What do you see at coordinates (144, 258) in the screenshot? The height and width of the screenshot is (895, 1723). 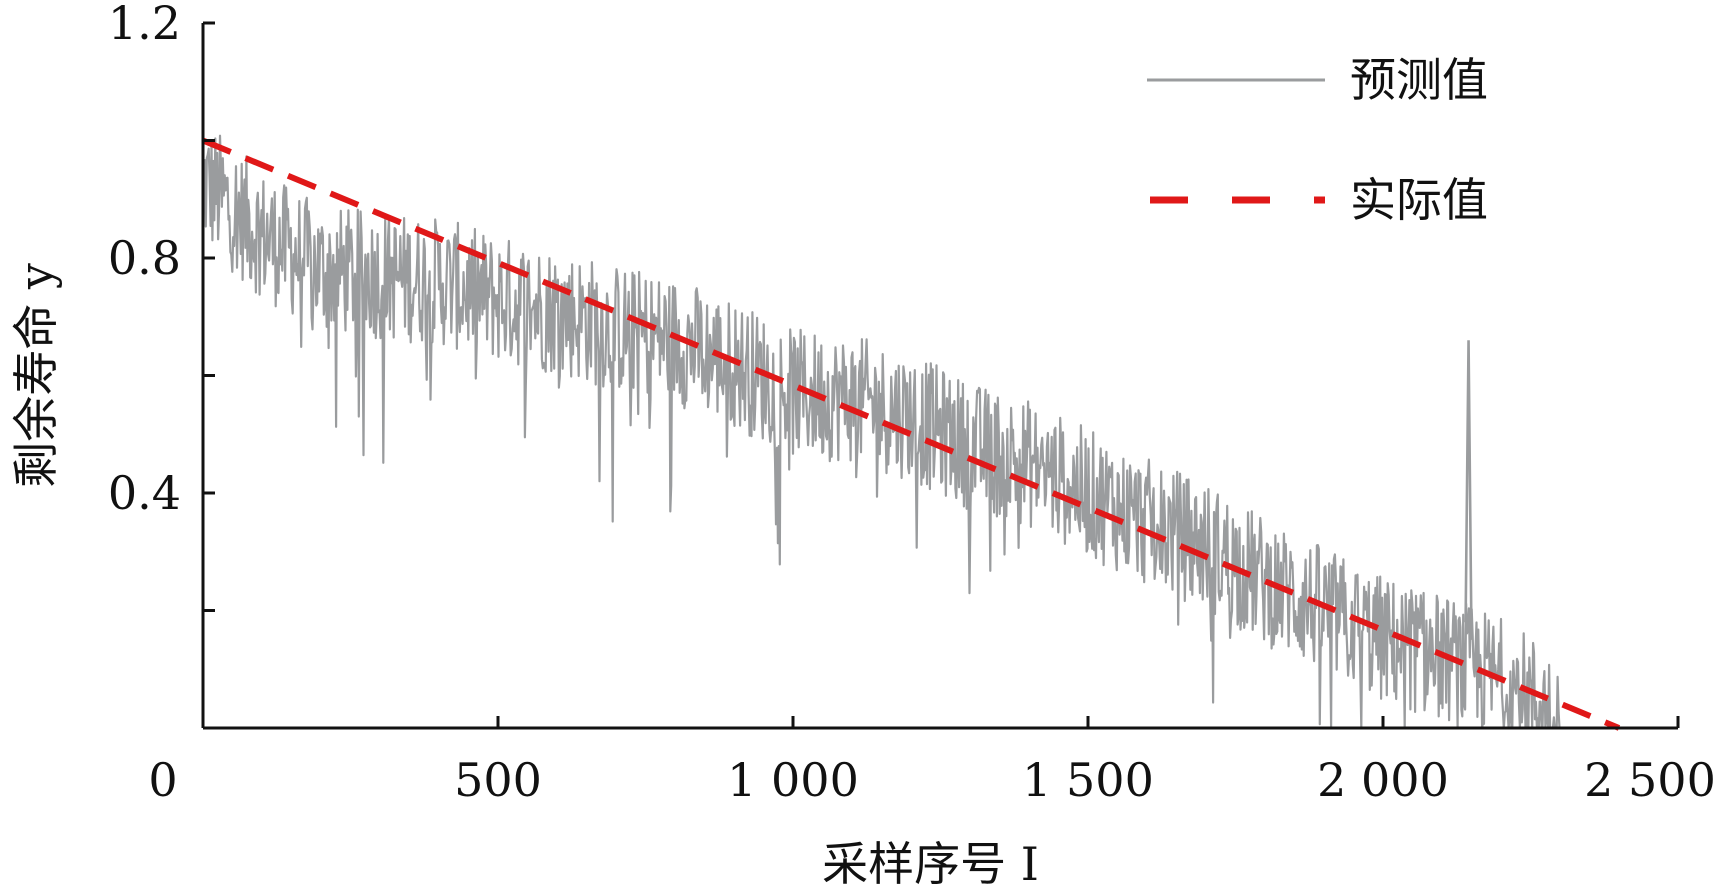 I see `y-tick-label: 0.8` at bounding box center [144, 258].